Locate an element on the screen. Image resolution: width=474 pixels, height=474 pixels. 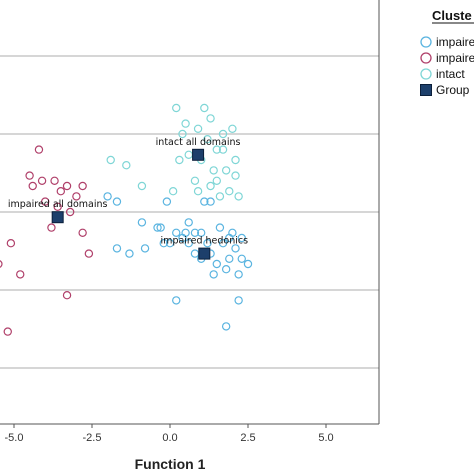
x-axis-title: Function 1 is located at coordinates (170, 464).